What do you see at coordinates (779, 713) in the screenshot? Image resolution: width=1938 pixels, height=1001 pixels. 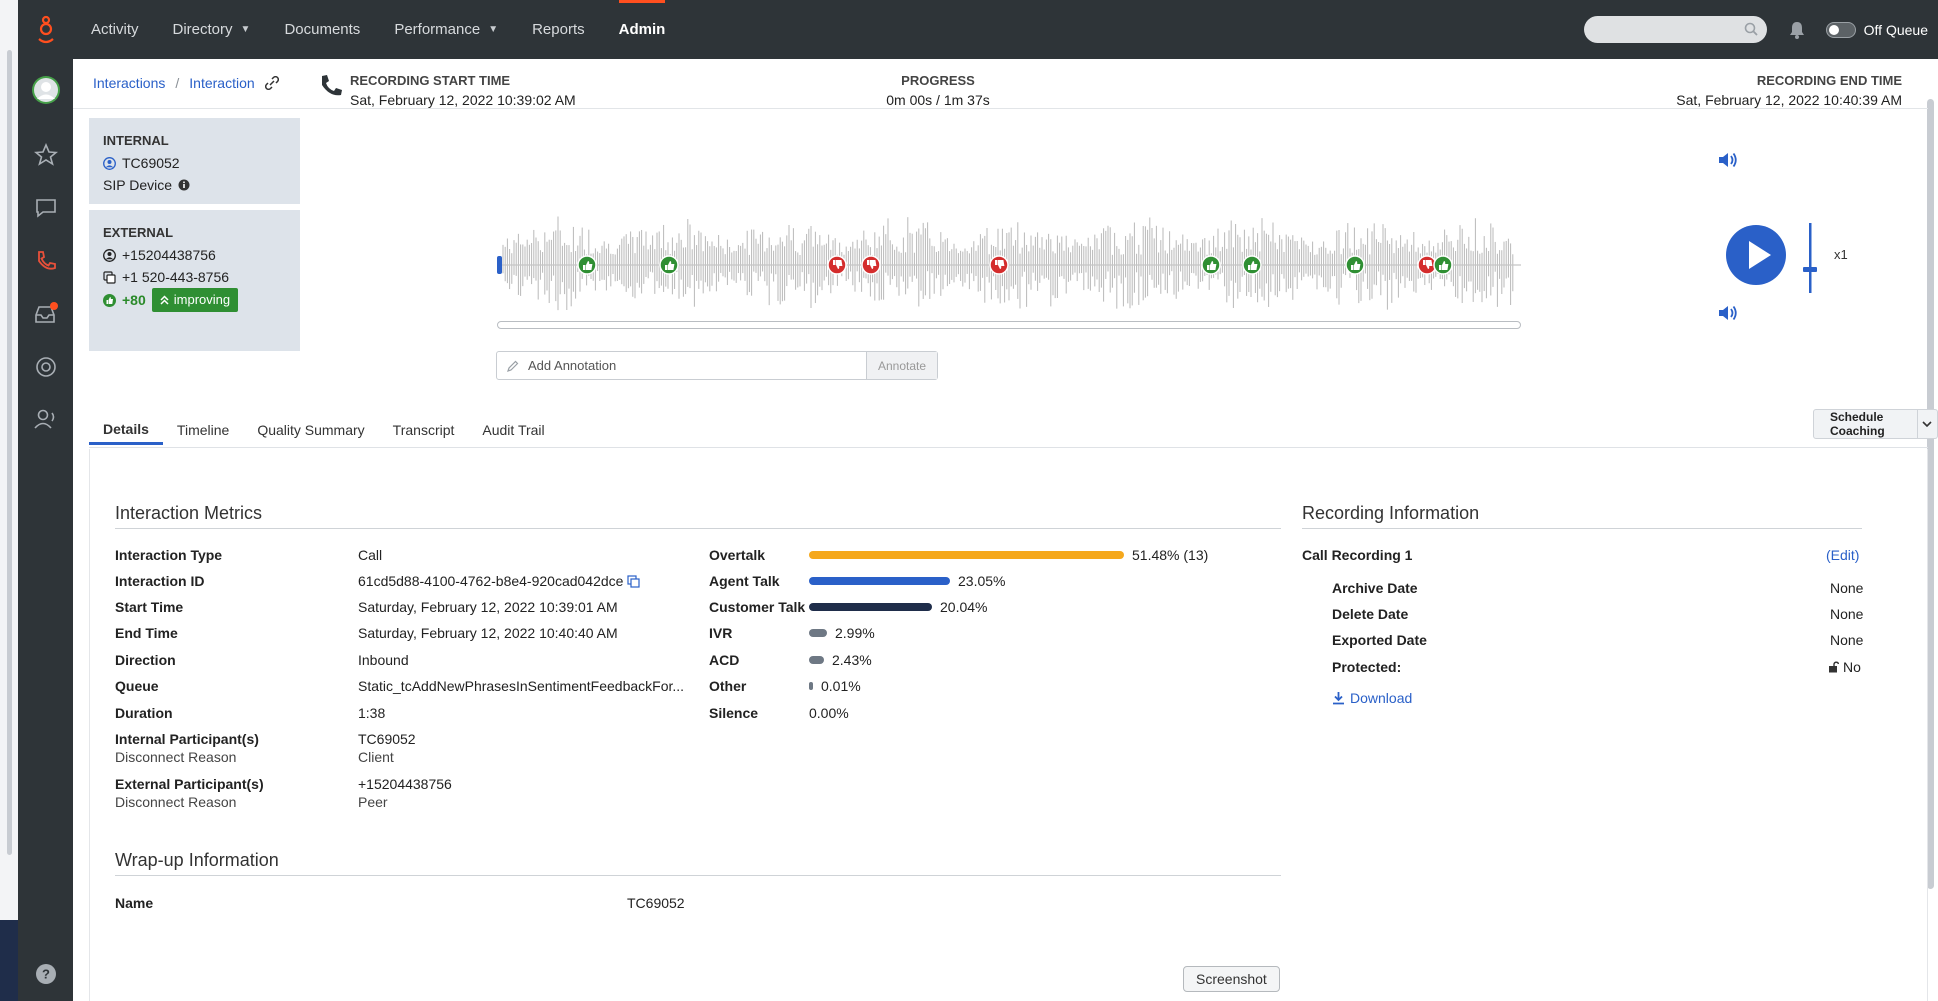 I see `bar-row: Silence 0.00%` at bounding box center [779, 713].